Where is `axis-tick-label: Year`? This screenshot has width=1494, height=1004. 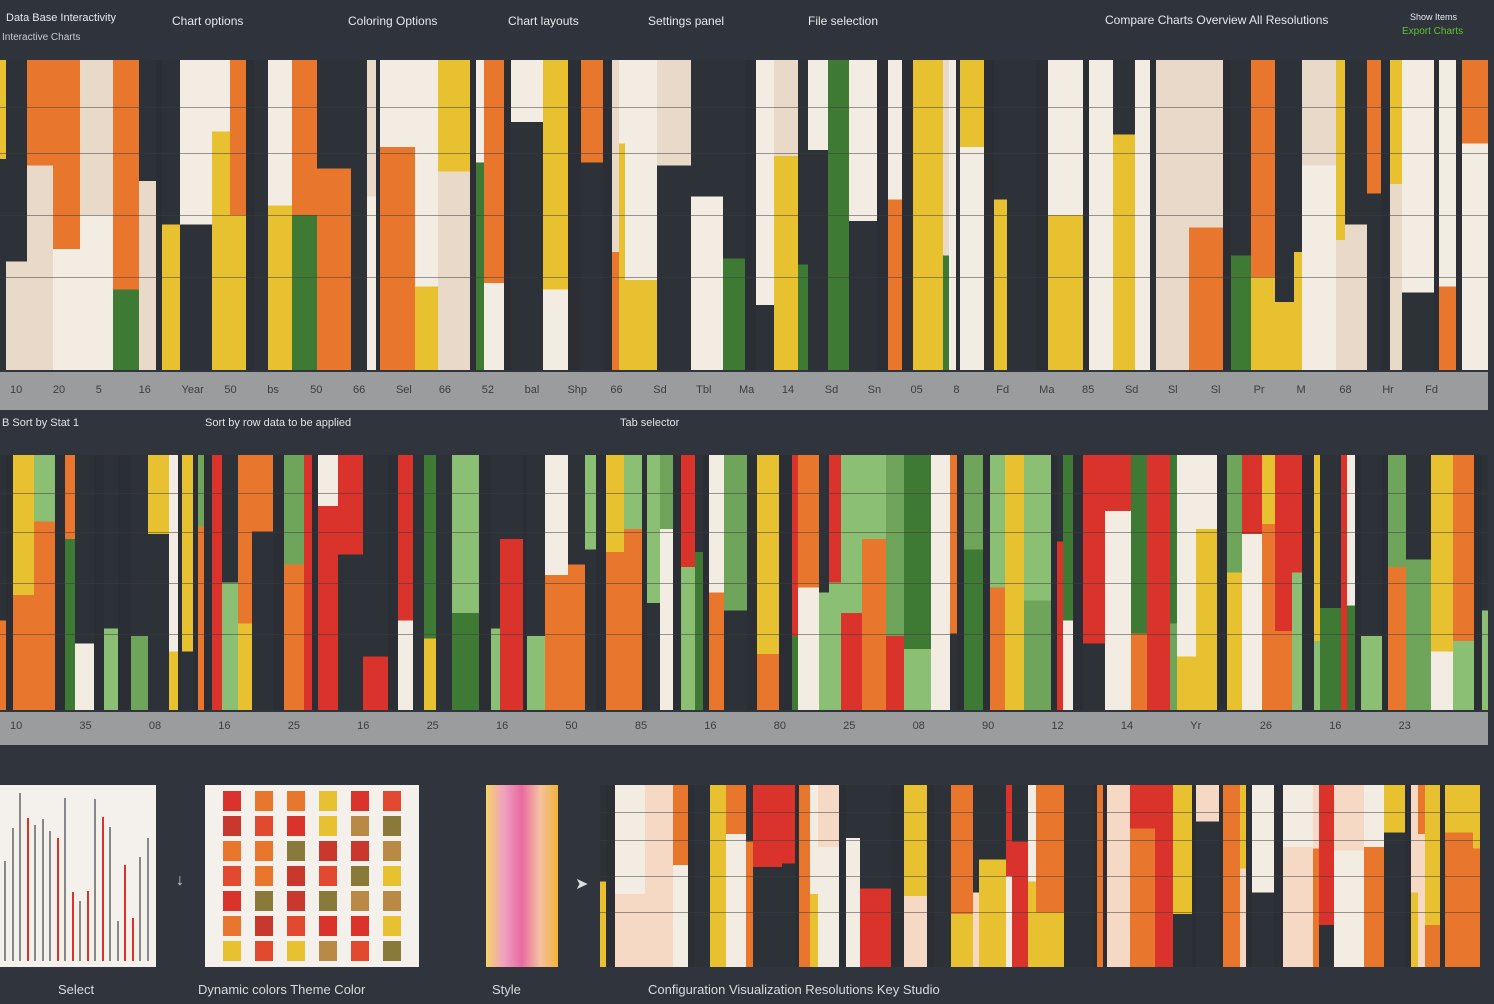
axis-tick-label: Year is located at coordinates (192, 390).